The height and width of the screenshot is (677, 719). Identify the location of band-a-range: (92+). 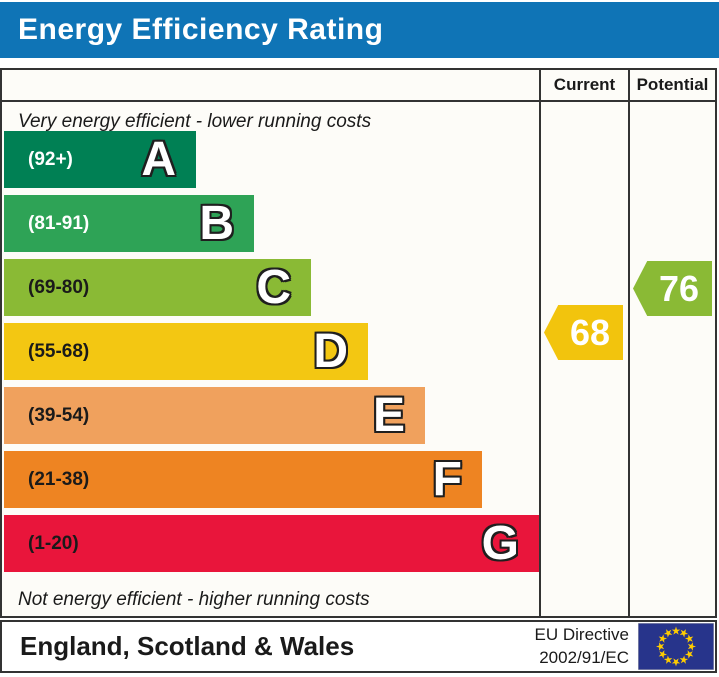
(50, 159).